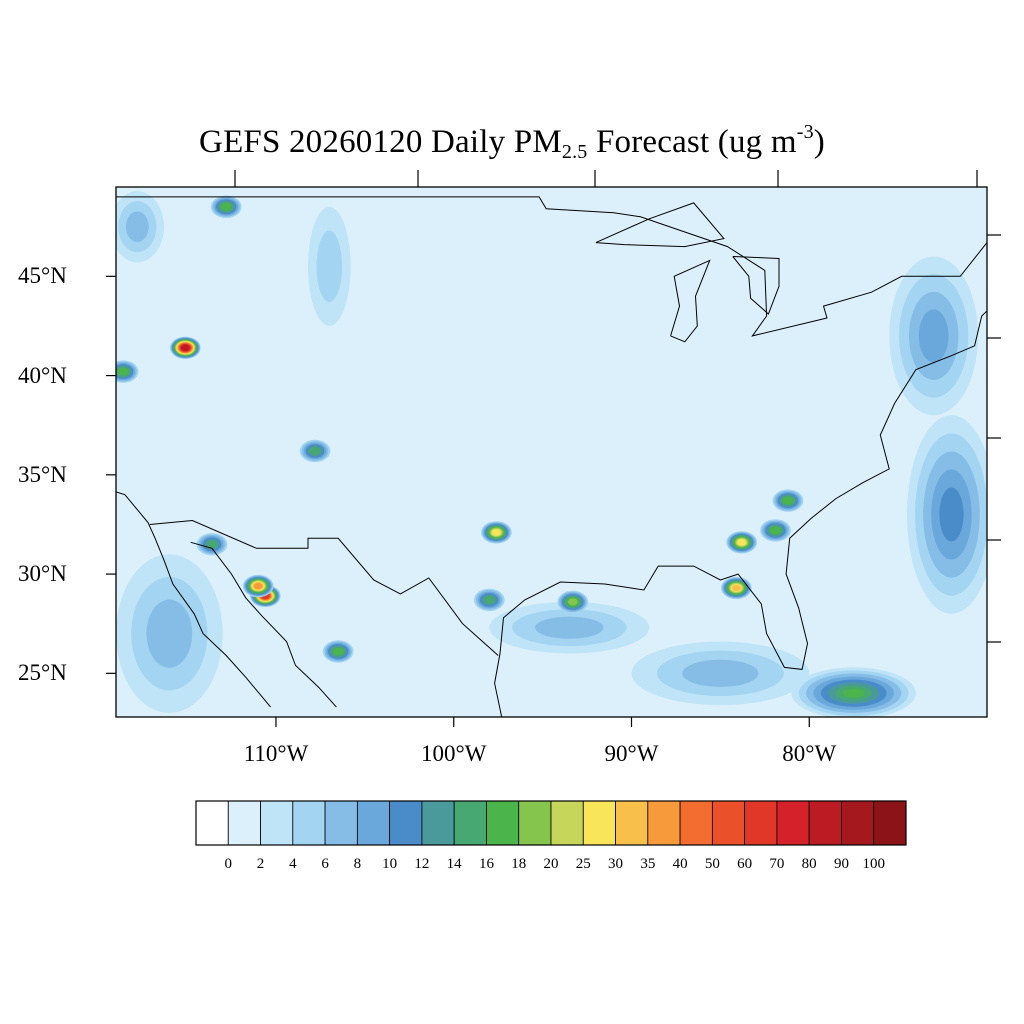 This screenshot has width=1024, height=1024. What do you see at coordinates (276, 753) in the screenshot?
I see `lon-label: 110°W` at bounding box center [276, 753].